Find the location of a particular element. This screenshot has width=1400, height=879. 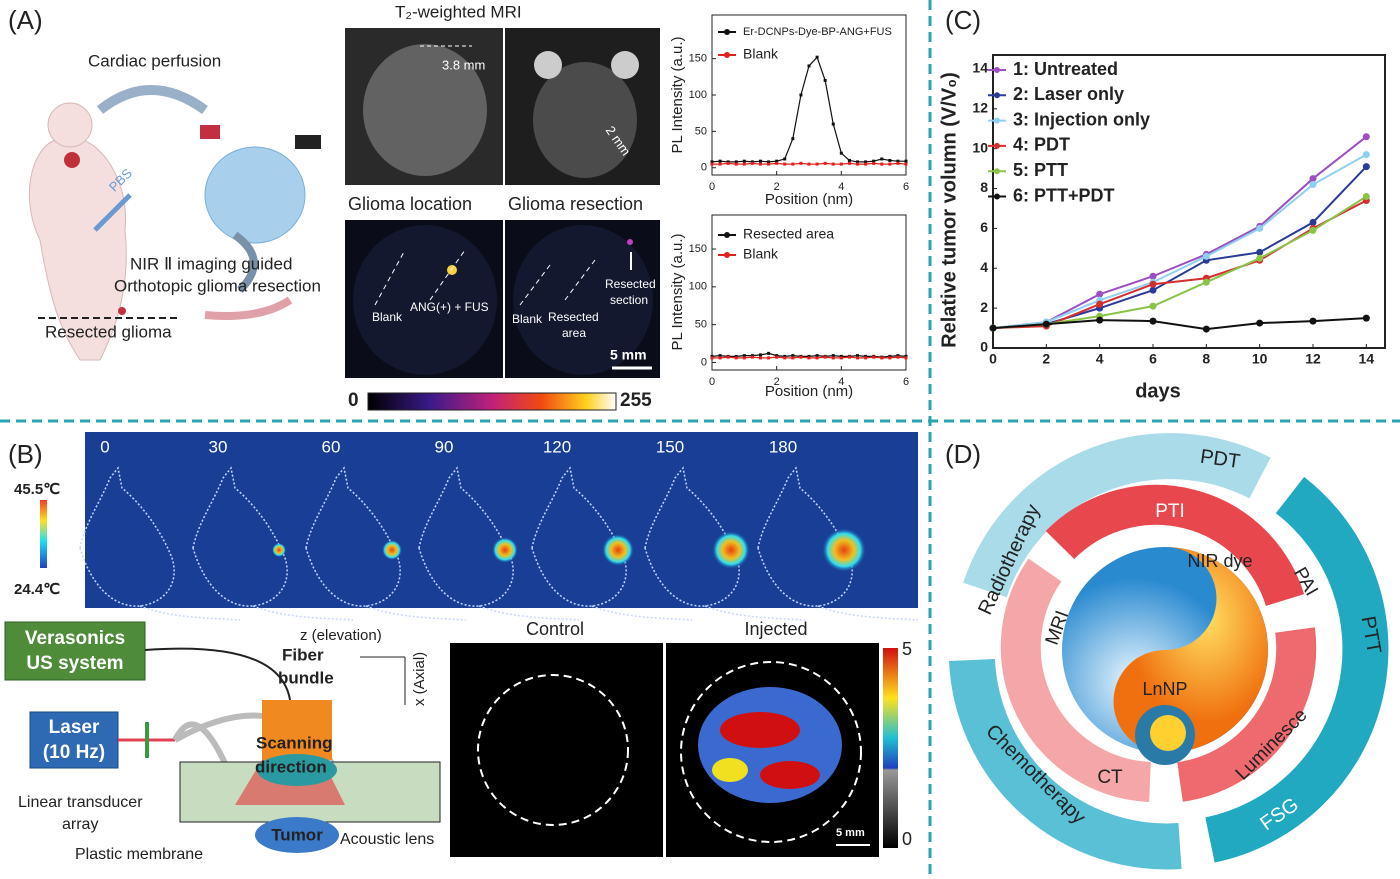

cable is located at coordinates (217, 674).